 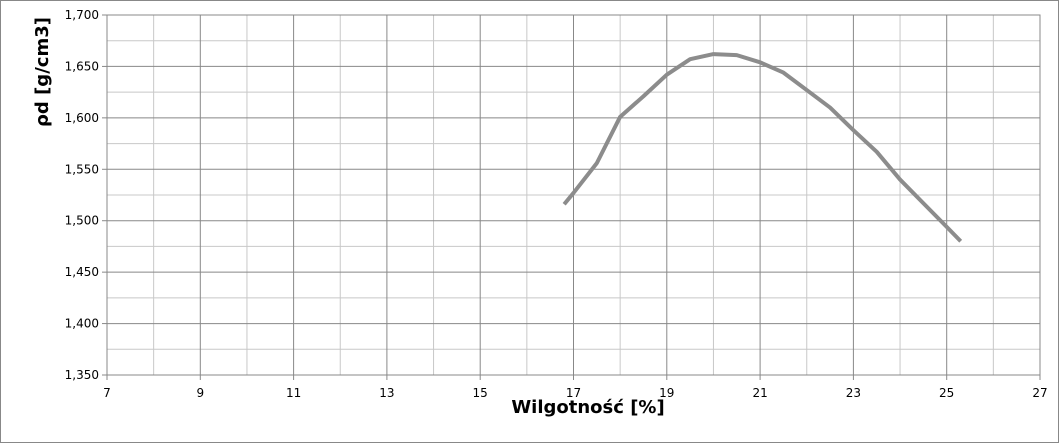 What do you see at coordinates (587, 407) in the screenshot?
I see `x-axis-label: Wilgotność [%]` at bounding box center [587, 407].